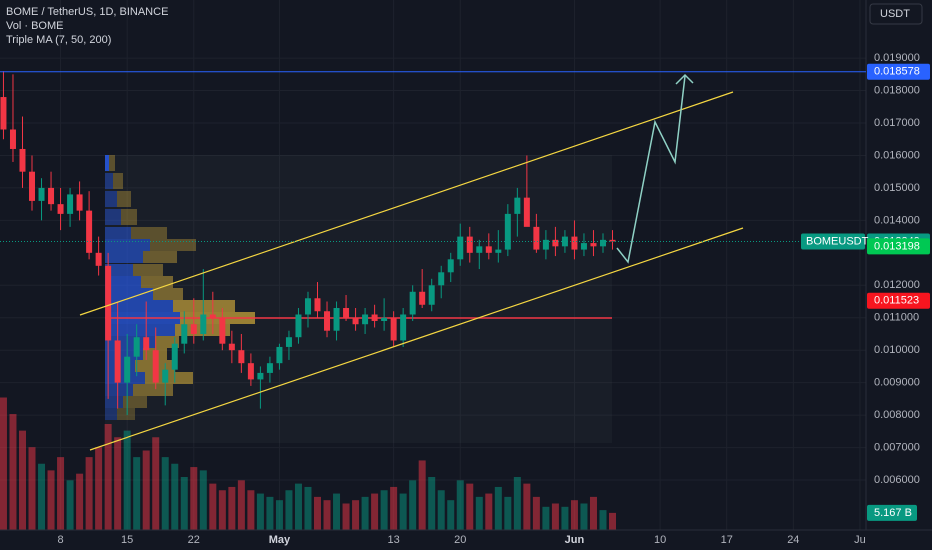  Describe the element at coordinates (897, 350) in the screenshot. I see `y-tick-label: 0.010000` at that location.